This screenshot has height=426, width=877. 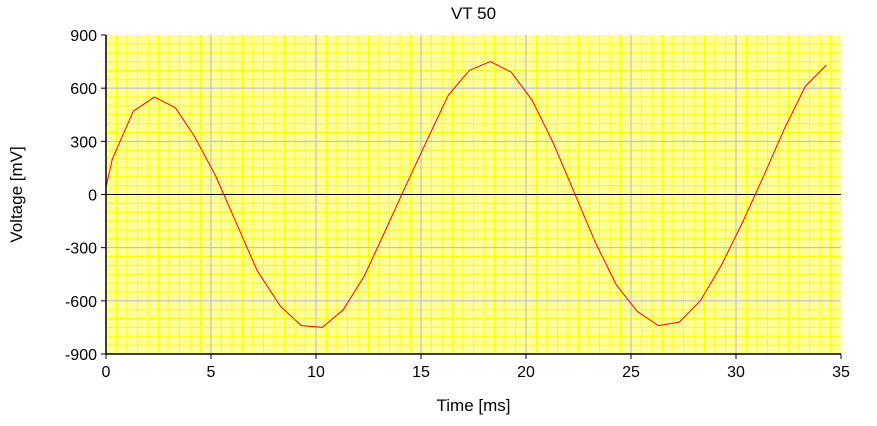 What do you see at coordinates (316, 372) in the screenshot?
I see `x-tick-label: 10` at bounding box center [316, 372].